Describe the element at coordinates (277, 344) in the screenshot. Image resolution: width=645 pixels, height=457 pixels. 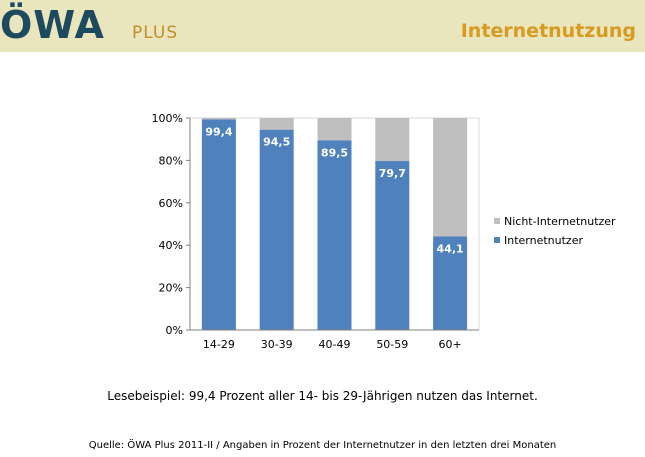
I see `x-tick-label: 30-39` at that location.